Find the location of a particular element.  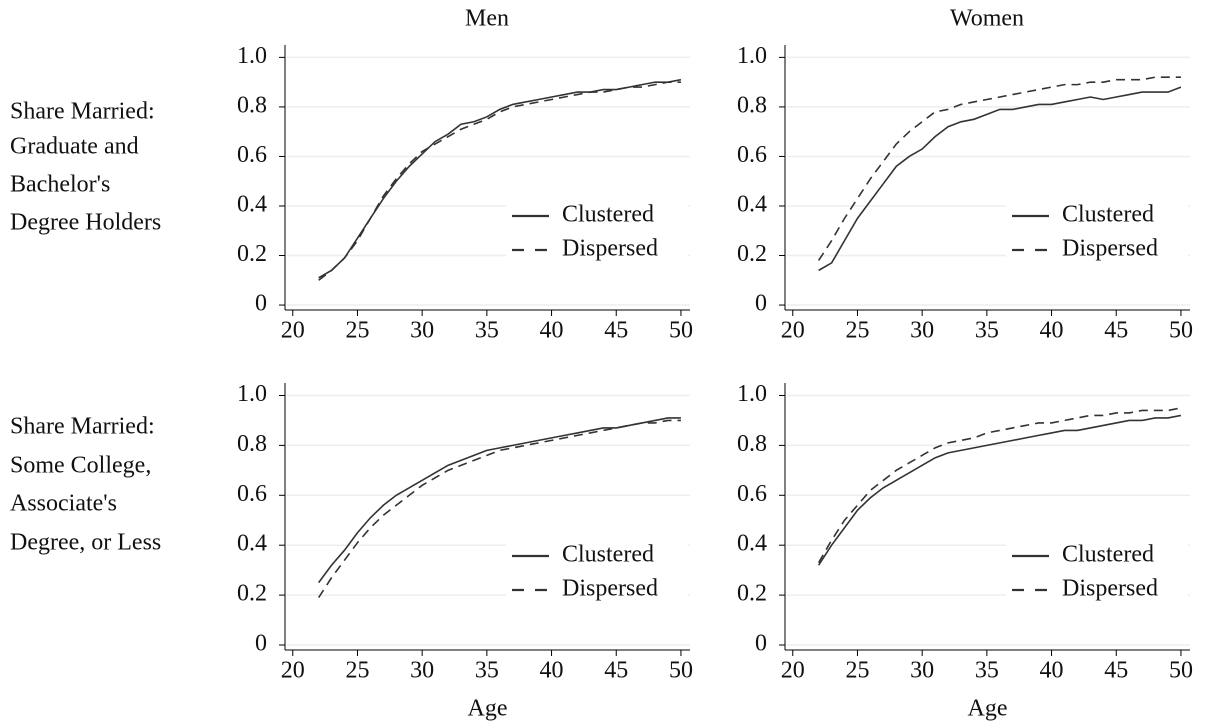

row-label: Associate's is located at coordinates (63, 504).